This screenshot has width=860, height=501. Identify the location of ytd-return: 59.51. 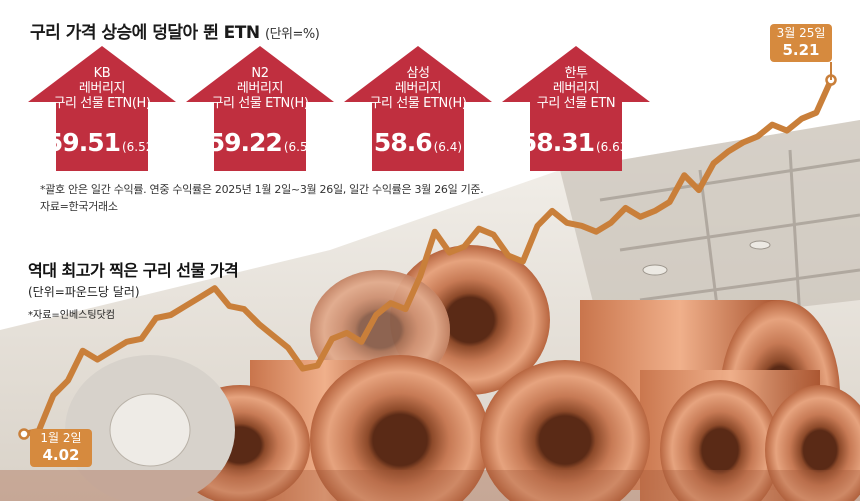
(83, 142).